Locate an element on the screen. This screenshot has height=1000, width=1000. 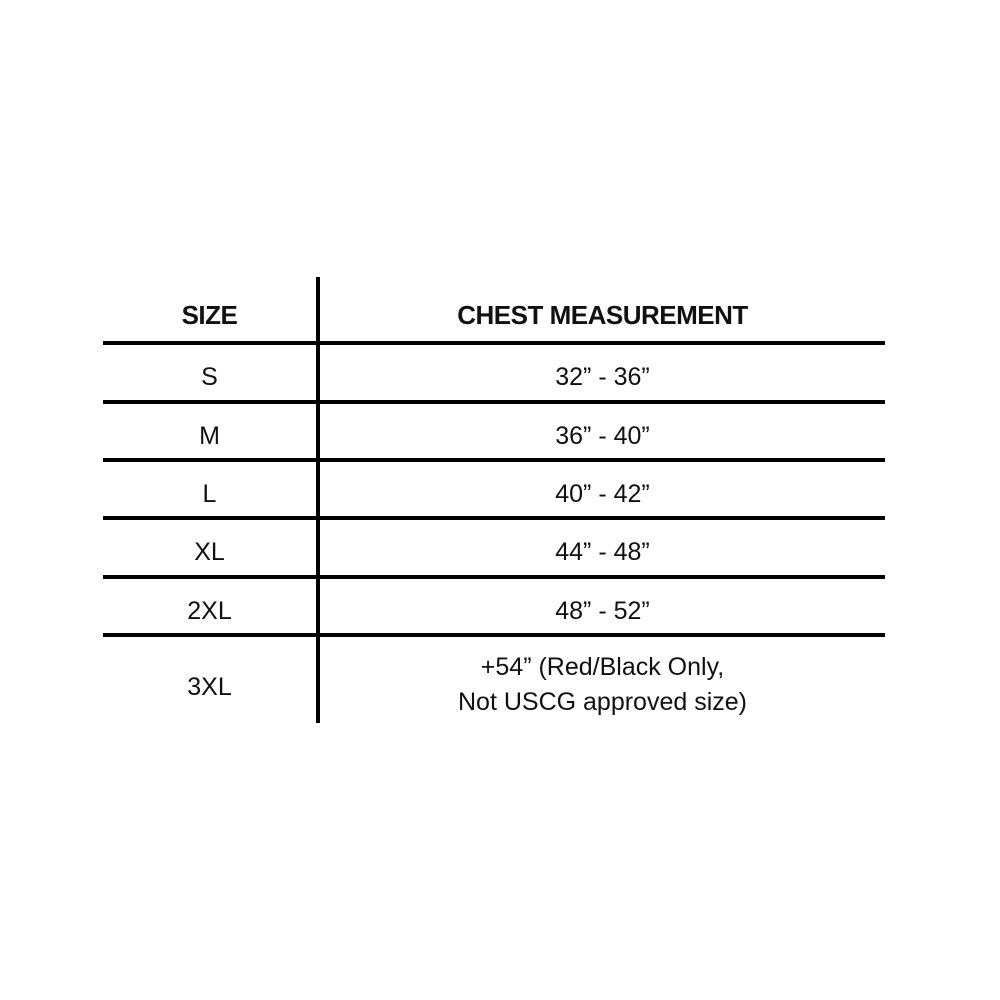
chest-cell: 48” - 52” is located at coordinates (602, 611).